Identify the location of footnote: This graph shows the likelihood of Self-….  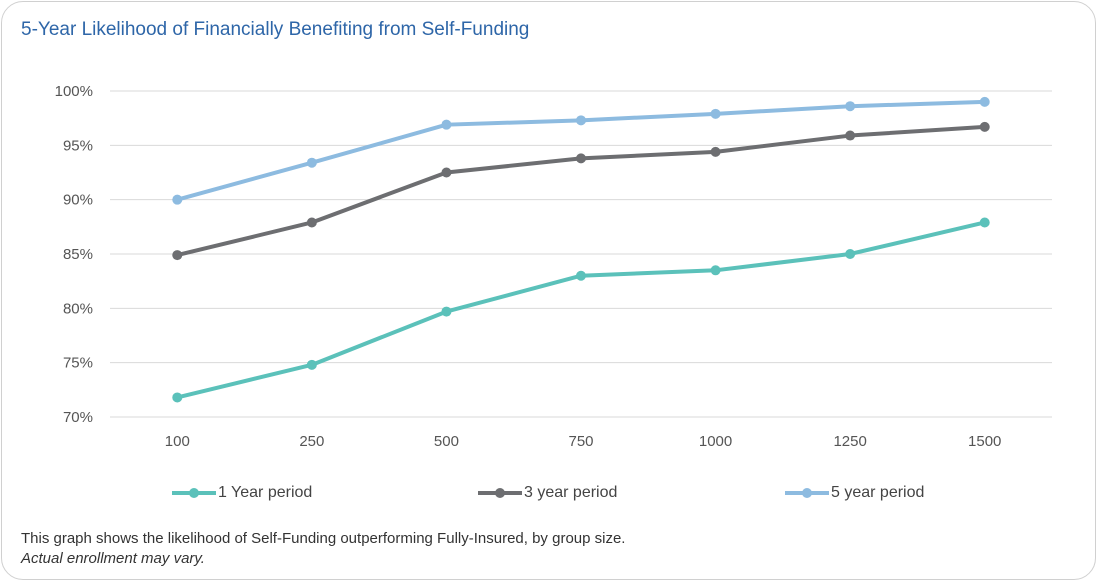
(323, 549).